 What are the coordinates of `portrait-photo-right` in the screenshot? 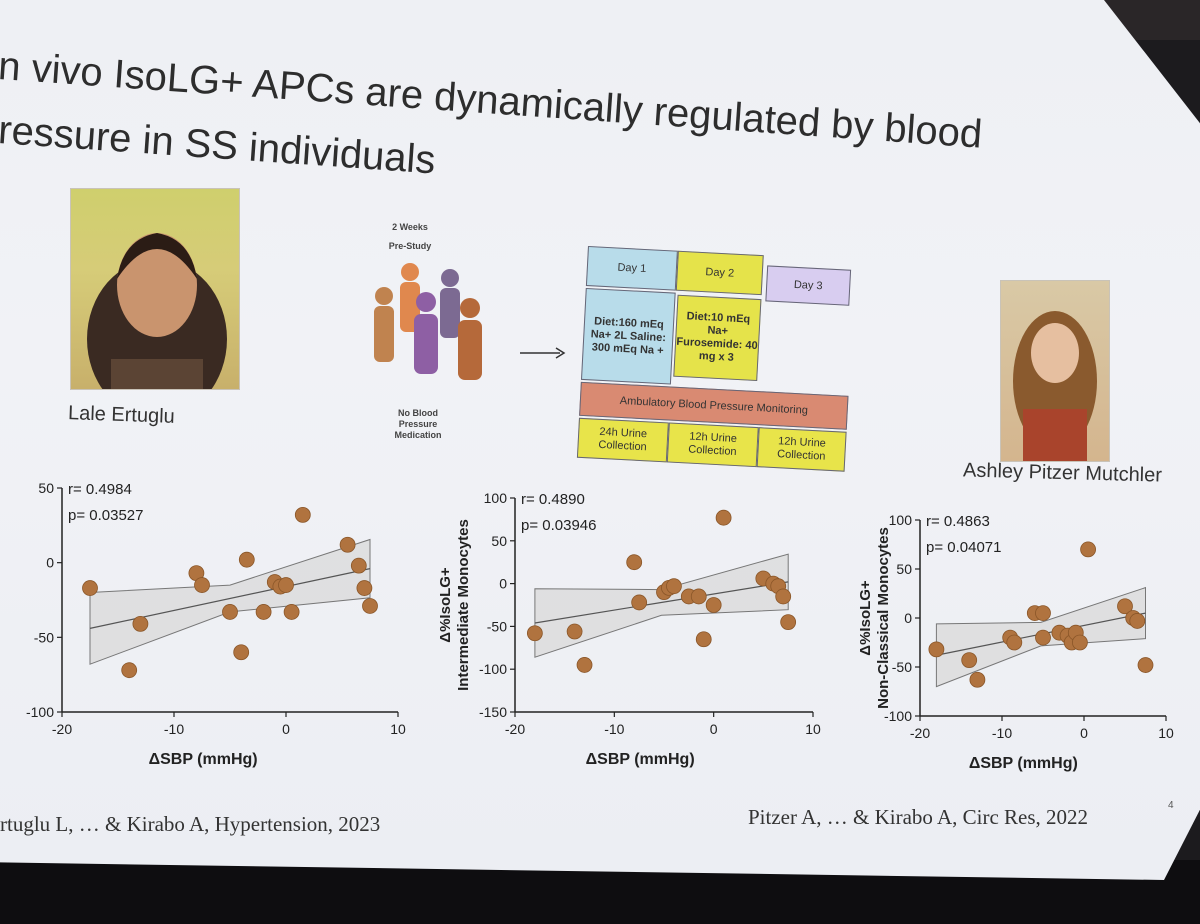 It's located at (1055, 371).